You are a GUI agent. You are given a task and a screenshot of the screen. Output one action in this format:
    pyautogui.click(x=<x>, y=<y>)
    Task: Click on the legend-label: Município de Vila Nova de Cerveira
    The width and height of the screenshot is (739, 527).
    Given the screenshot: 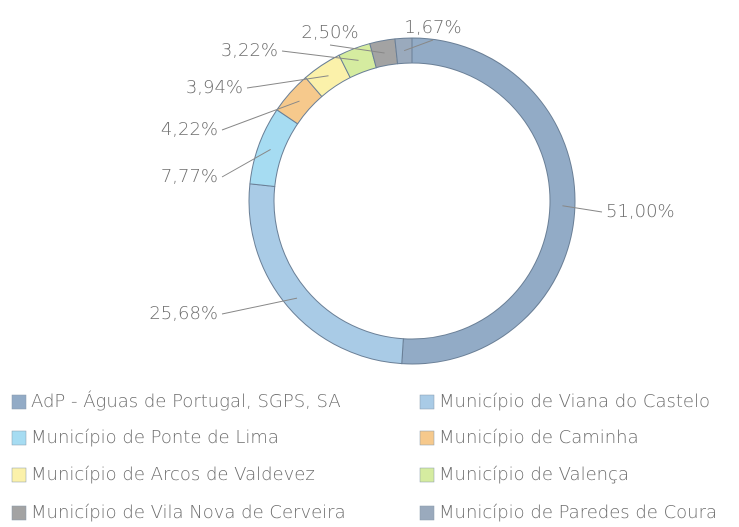 What is the action you would take?
    pyautogui.click(x=188, y=512)
    